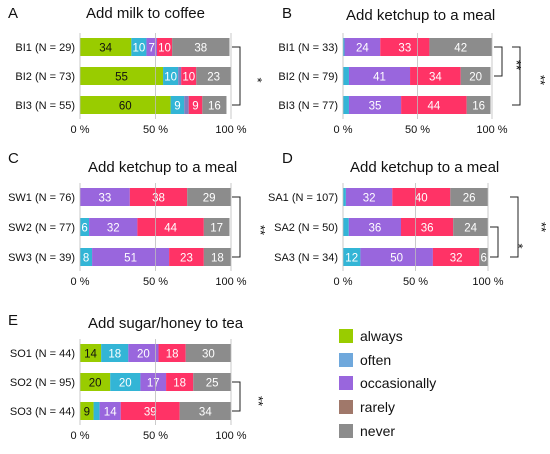 The image size is (550, 454). I want to click on chart-title: Add milk to coffee, so click(145, 13).